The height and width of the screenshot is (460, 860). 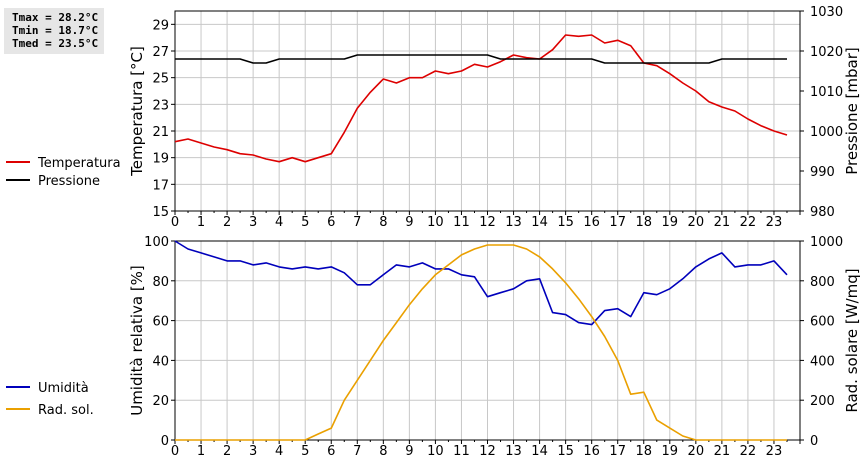 I want to click on series-line-pressione, so click(x=481, y=59).